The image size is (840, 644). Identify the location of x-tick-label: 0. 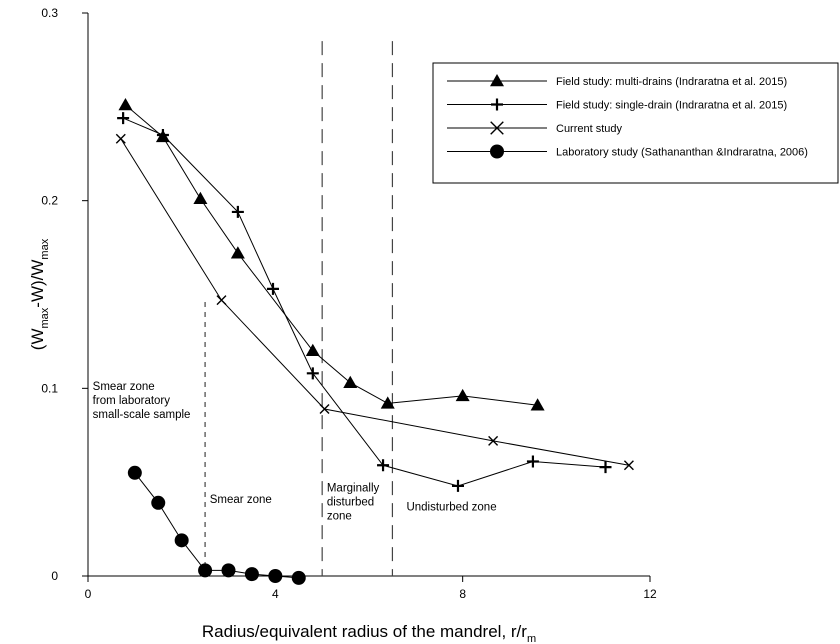
(88, 594).